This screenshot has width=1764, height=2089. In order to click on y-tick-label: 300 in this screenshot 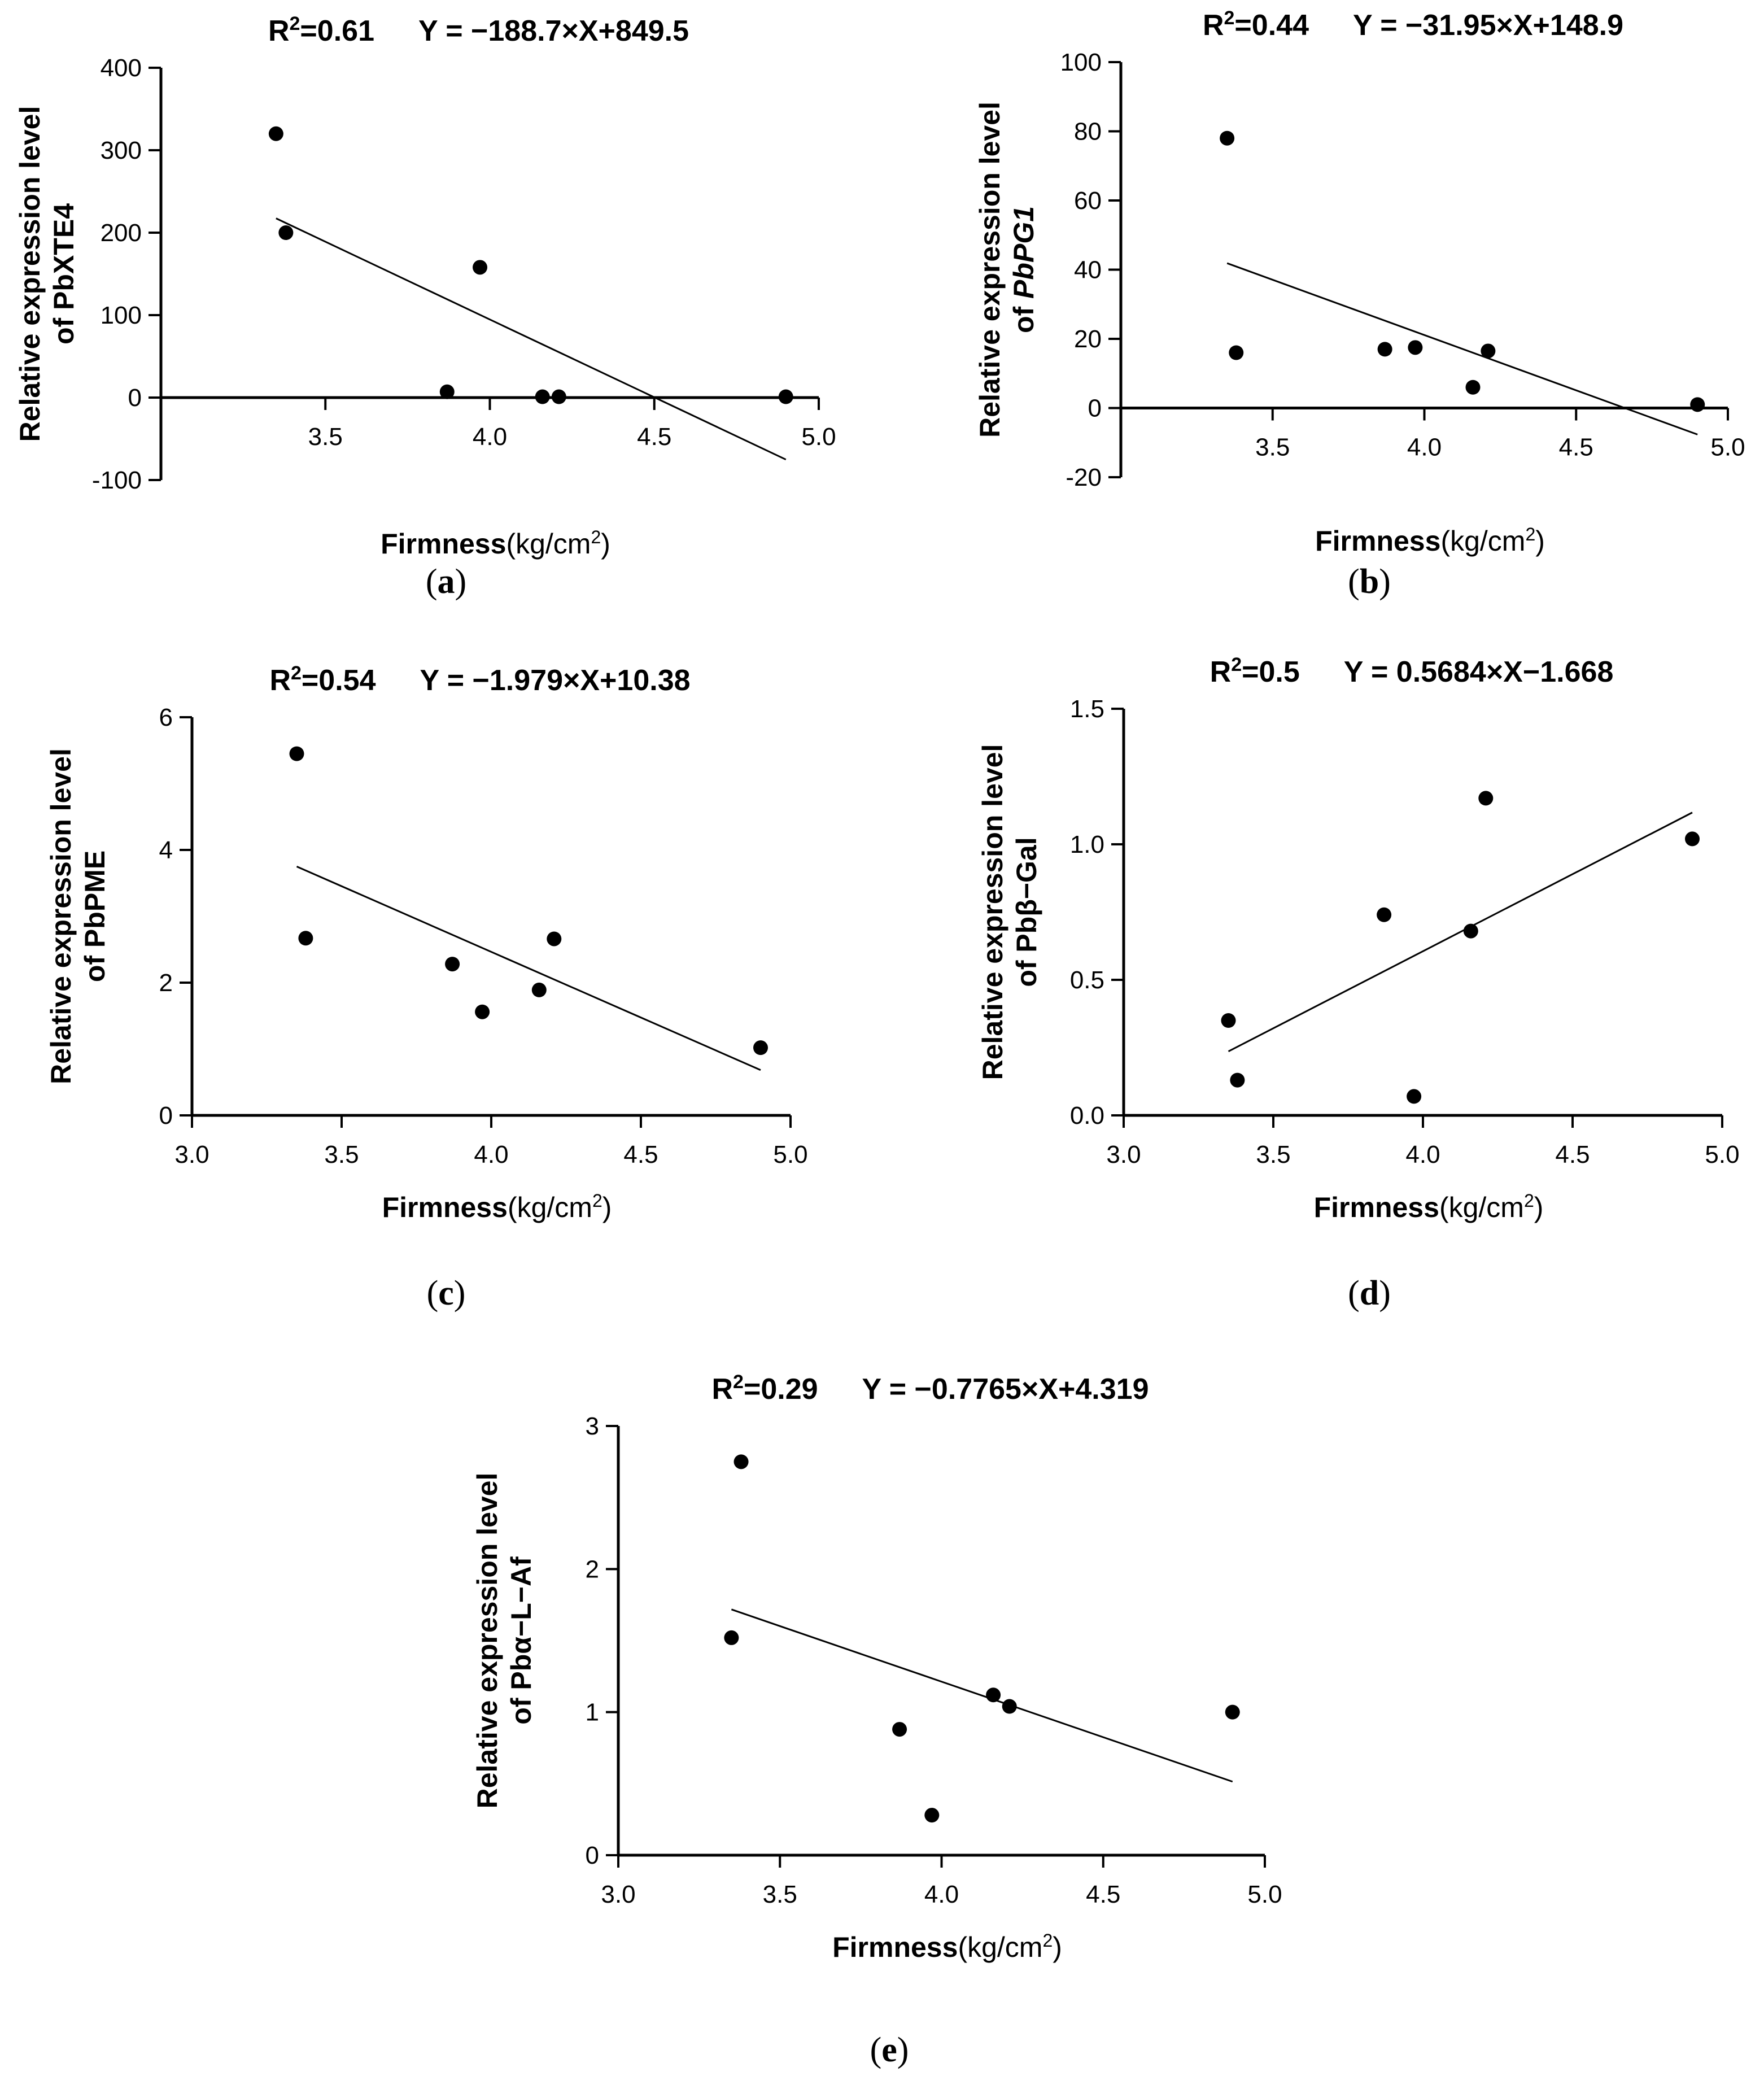, I will do `click(121, 150)`.